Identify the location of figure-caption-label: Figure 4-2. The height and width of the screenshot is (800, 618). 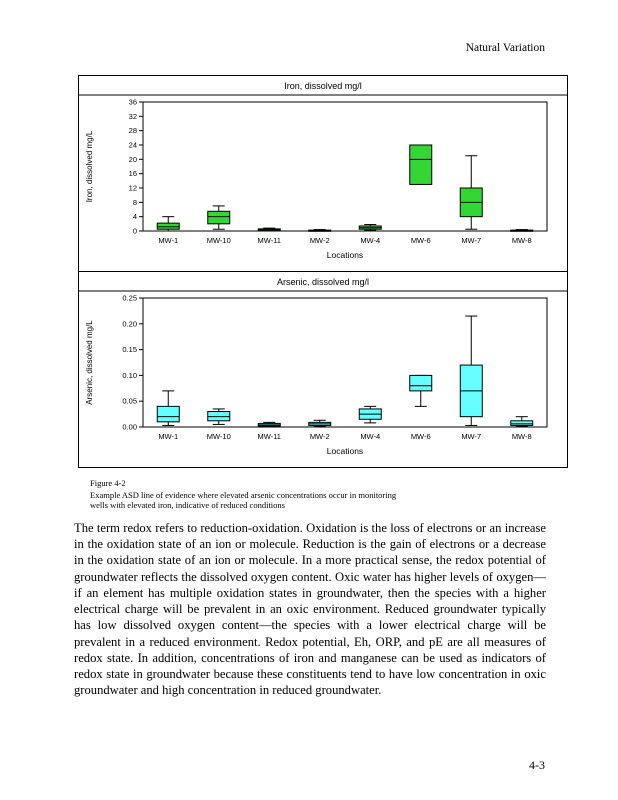
(108, 483).